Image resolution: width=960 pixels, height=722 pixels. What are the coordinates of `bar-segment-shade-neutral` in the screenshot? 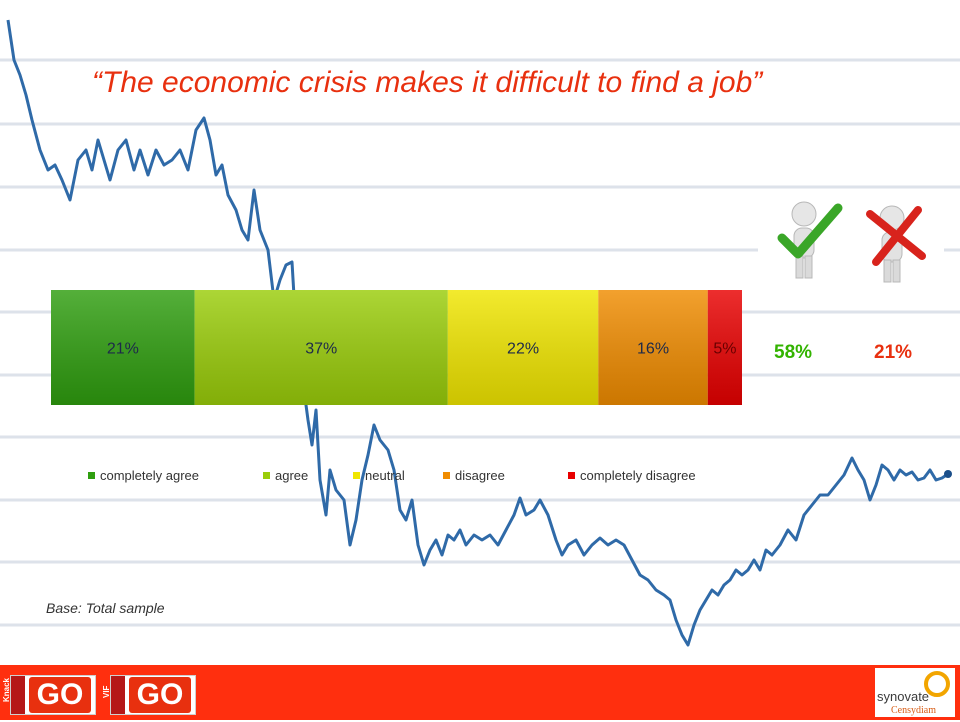 It's located at (523, 347).